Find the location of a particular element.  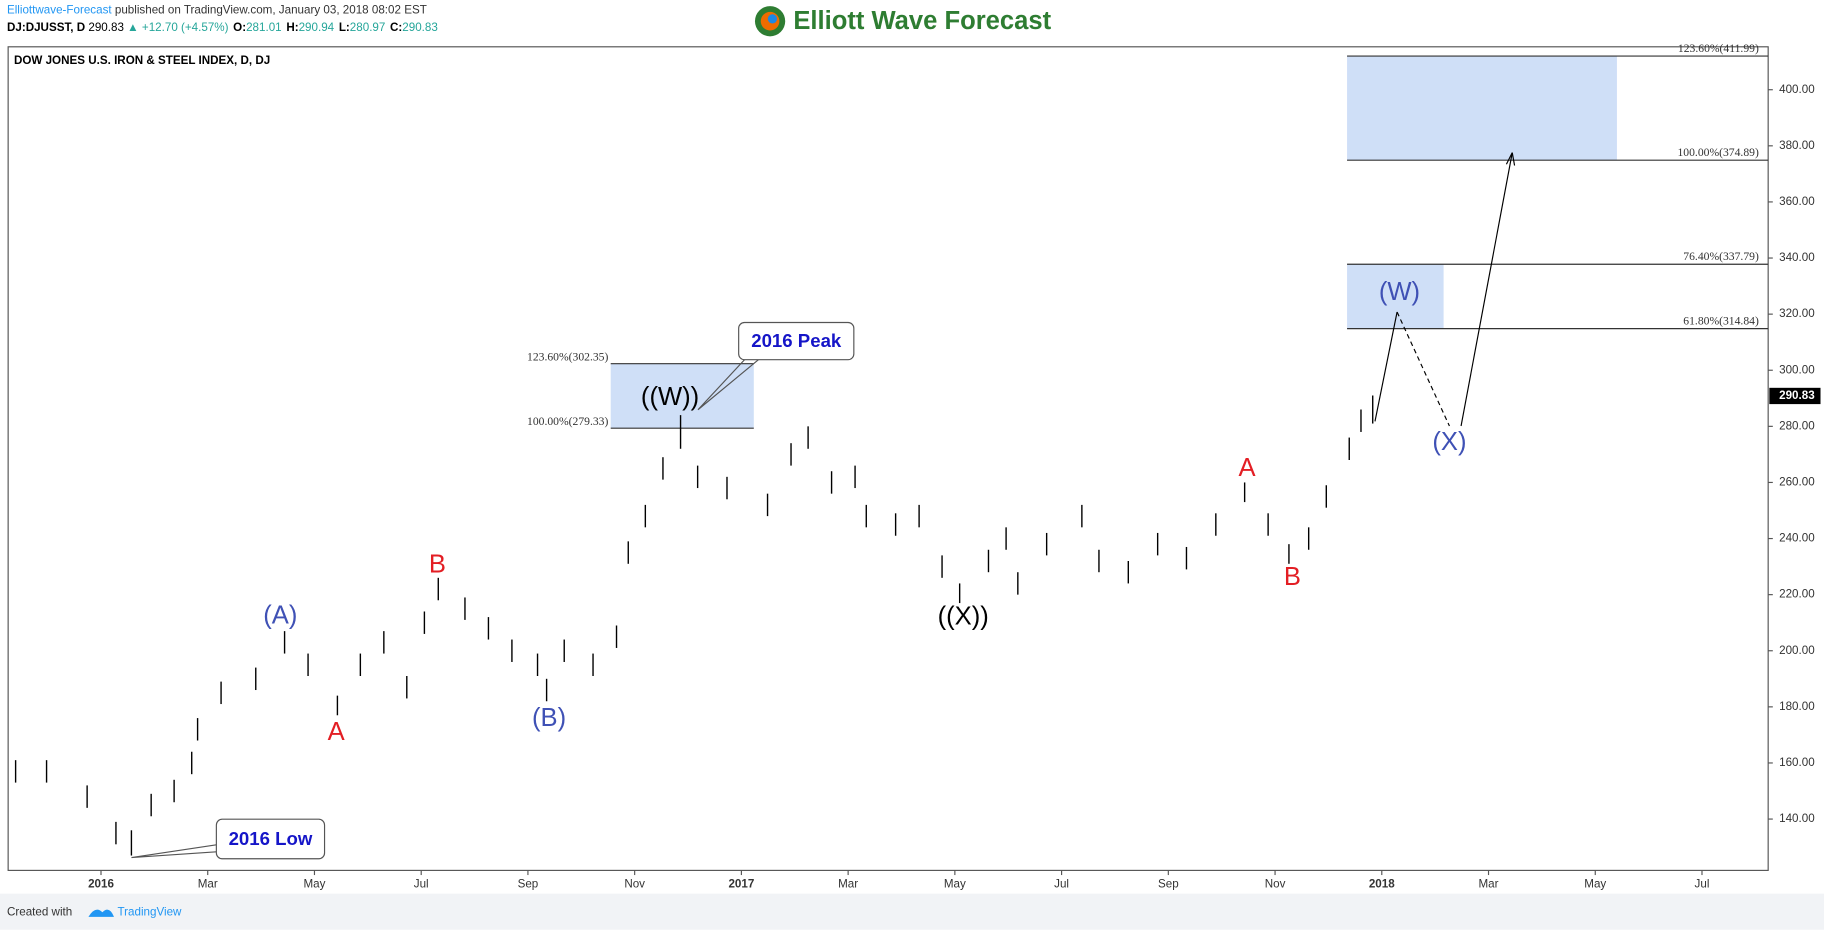

callout-text: 2016 Low is located at coordinates (271, 838).